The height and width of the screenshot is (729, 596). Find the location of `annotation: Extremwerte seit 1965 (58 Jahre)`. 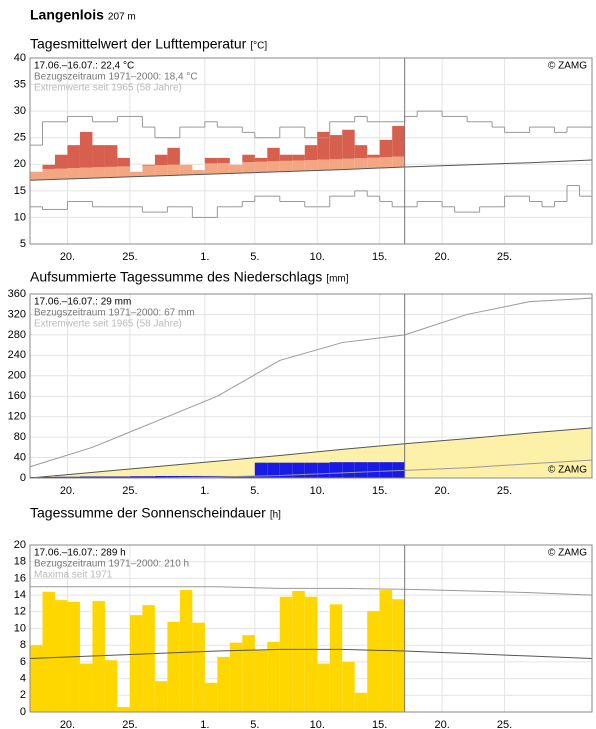

annotation: Extremwerte seit 1965 (58 Jahre) is located at coordinates (108, 88).